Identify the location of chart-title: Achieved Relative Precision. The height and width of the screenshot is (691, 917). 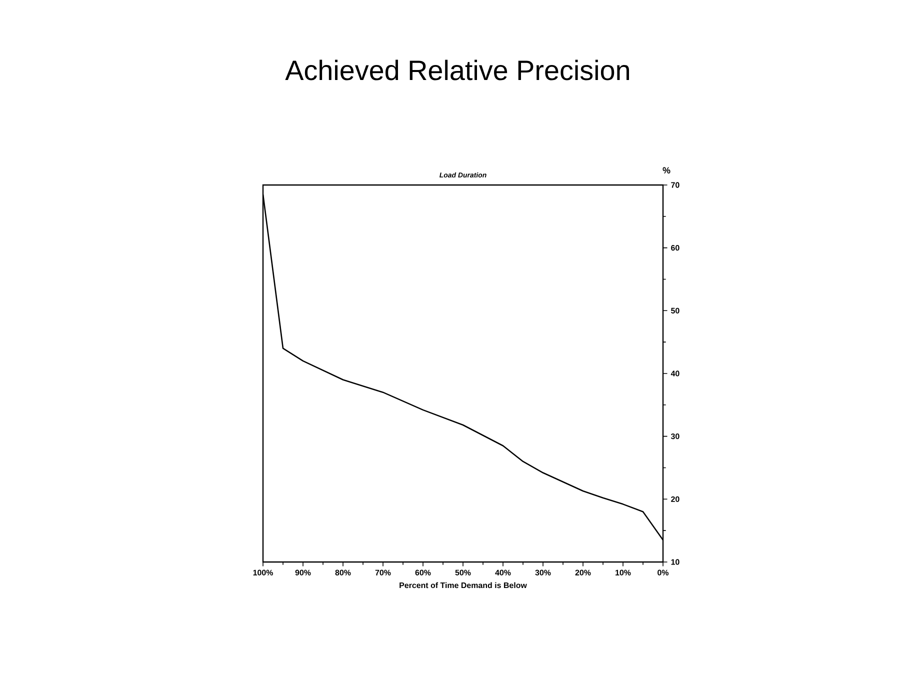
(457, 70).